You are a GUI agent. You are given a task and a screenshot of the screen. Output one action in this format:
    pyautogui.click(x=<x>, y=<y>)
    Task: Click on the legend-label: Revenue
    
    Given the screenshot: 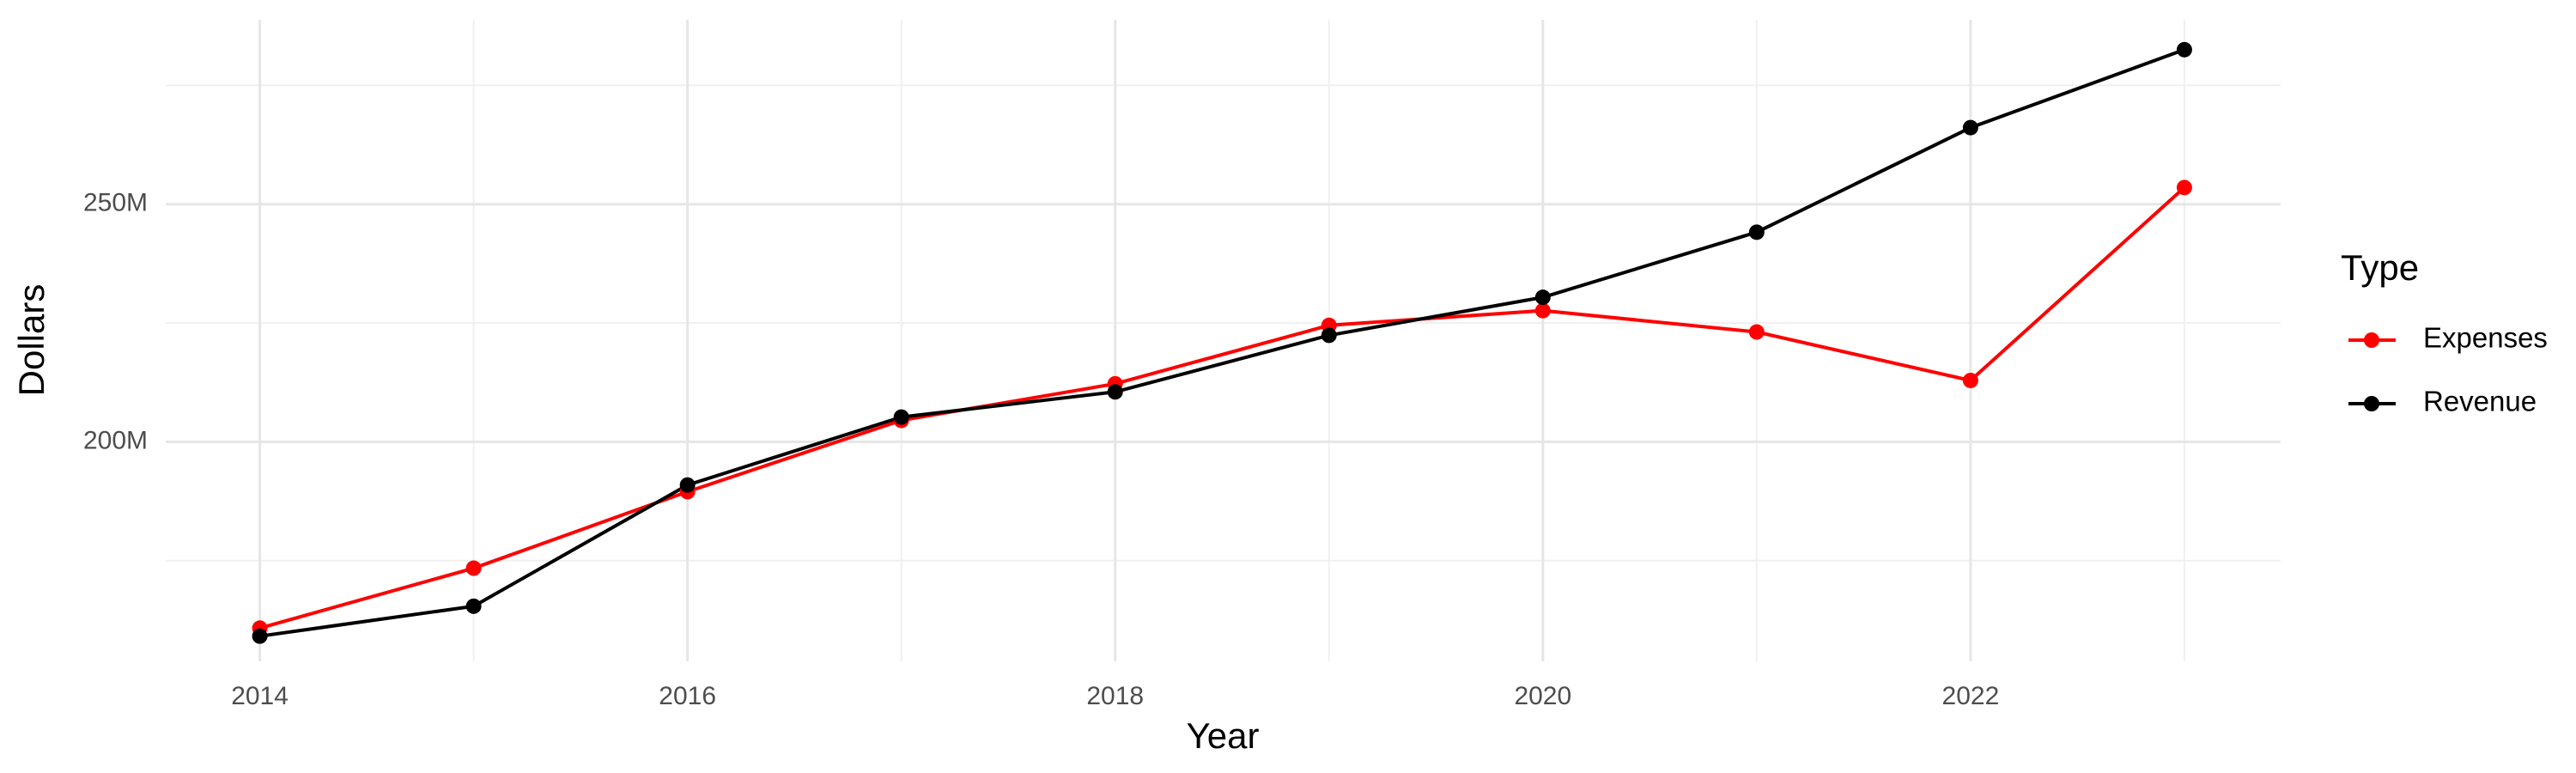 What is the action you would take?
    pyautogui.click(x=2480, y=401)
    